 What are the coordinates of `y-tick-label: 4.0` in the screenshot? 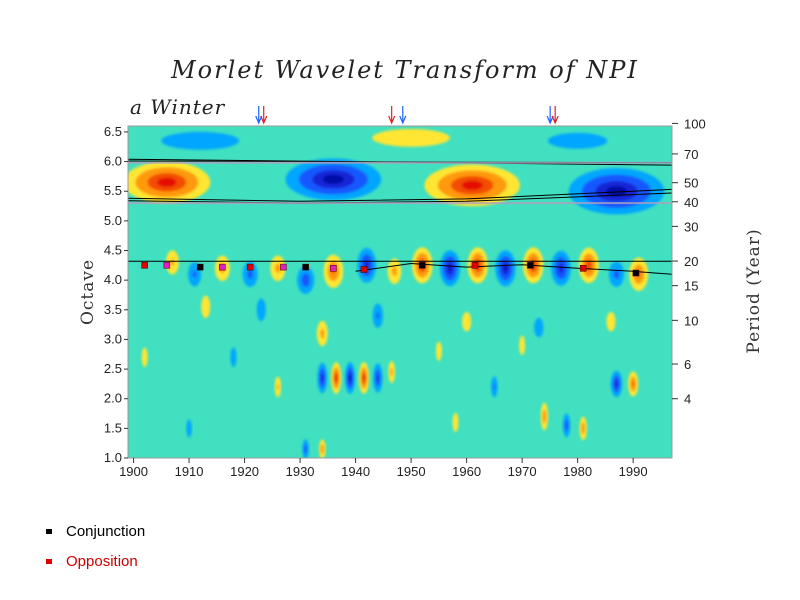 It's located at (113, 279).